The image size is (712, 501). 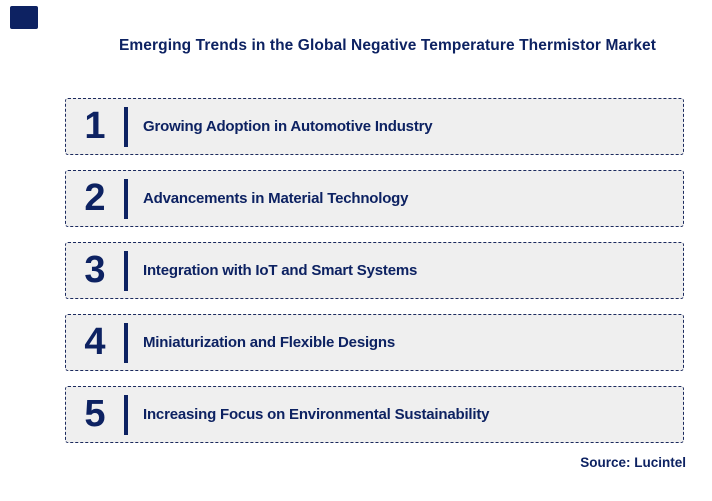 I want to click on trend-number: 4, so click(x=95, y=341).